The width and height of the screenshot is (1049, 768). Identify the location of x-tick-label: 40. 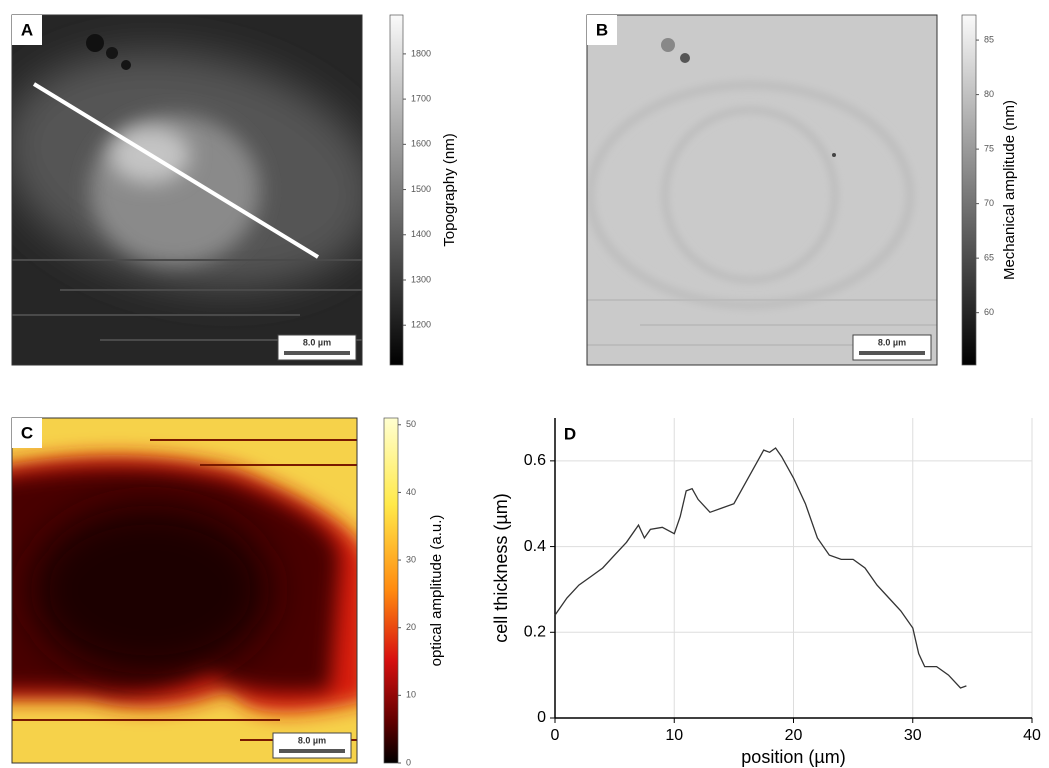
(1032, 735).